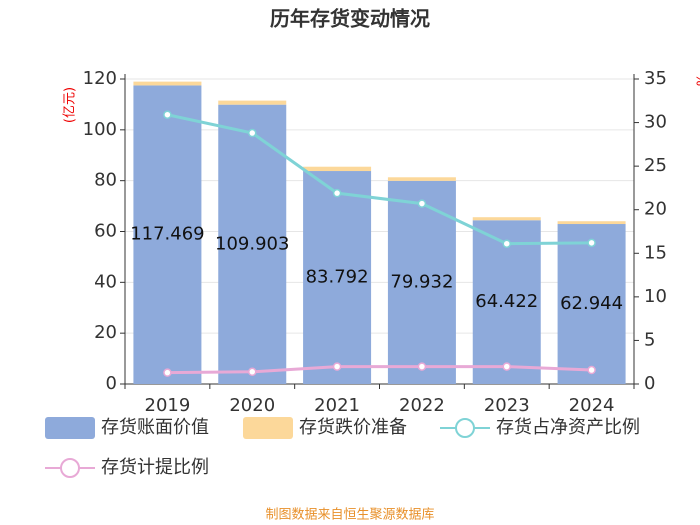 The height and width of the screenshot is (525, 700). What do you see at coordinates (379, 370) in the screenshot?
I see `line` at bounding box center [379, 370].